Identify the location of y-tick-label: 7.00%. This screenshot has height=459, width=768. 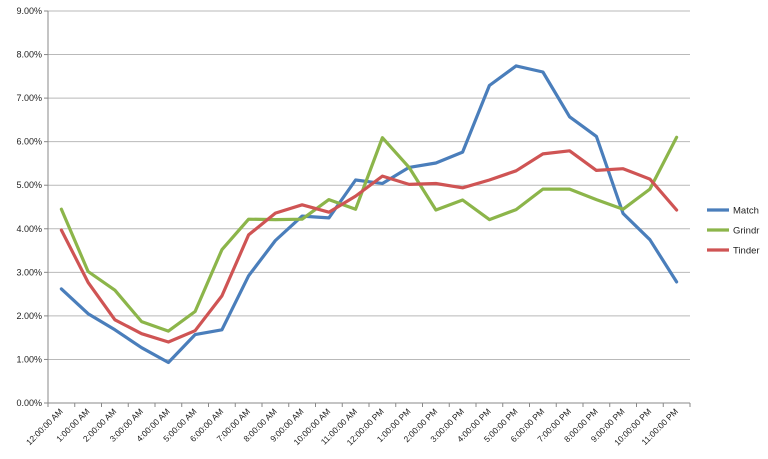
(29, 98).